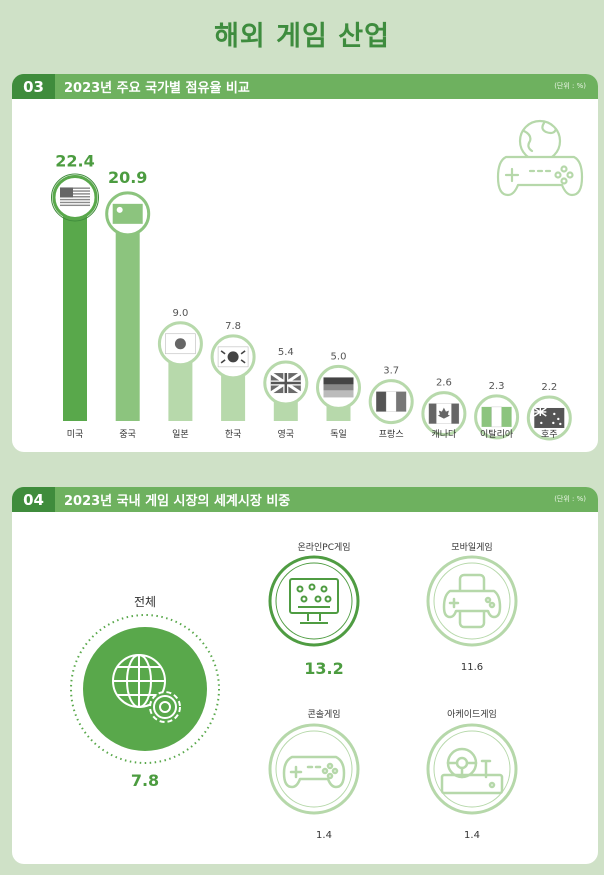  I want to click on it-flag-icon, so click(496, 417).